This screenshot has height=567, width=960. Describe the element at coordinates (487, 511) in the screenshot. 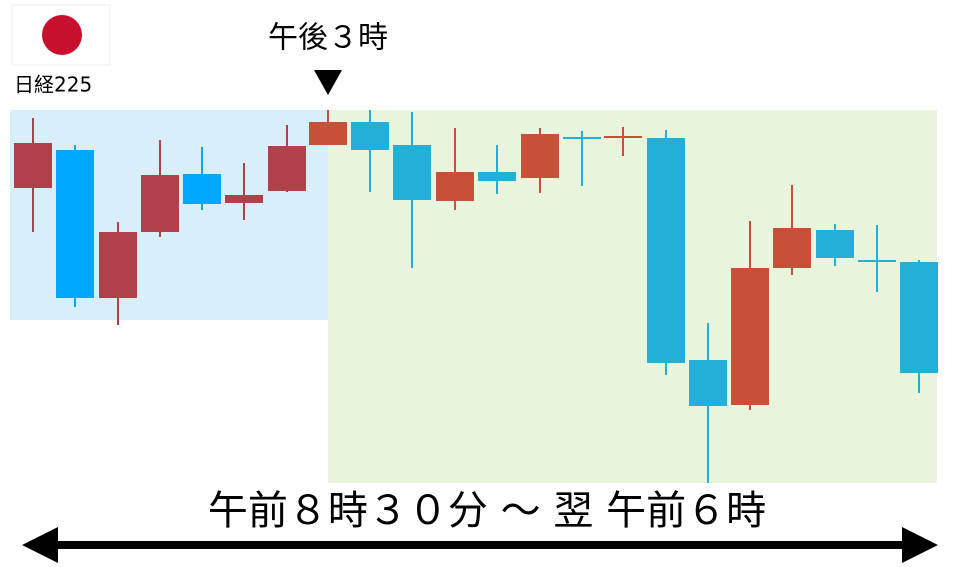

I see `session-label: 午前８時３０分 ～ 翌 午前６時` at that location.